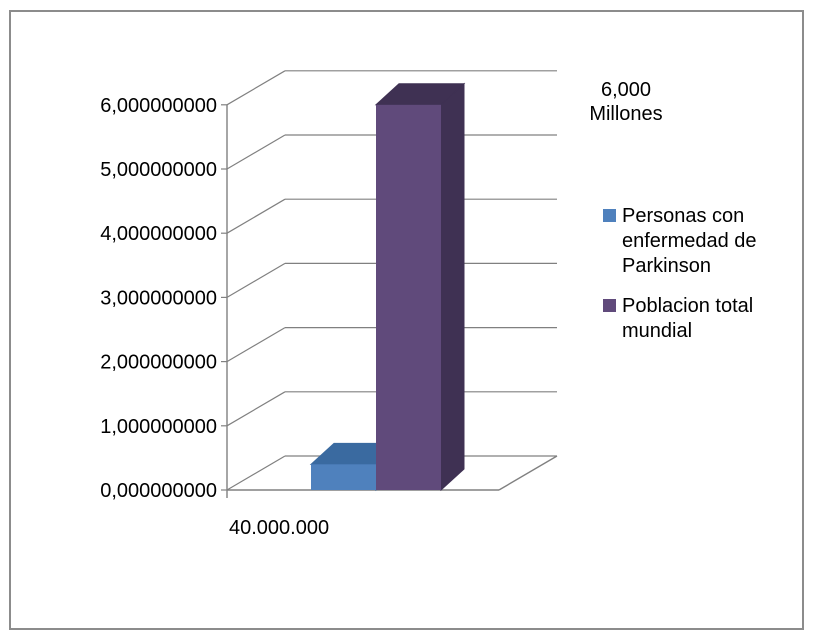 Image resolution: width=815 pixels, height=637 pixels. What do you see at coordinates (683, 216) in the screenshot?
I see `legend-label-line: Personas con` at bounding box center [683, 216].